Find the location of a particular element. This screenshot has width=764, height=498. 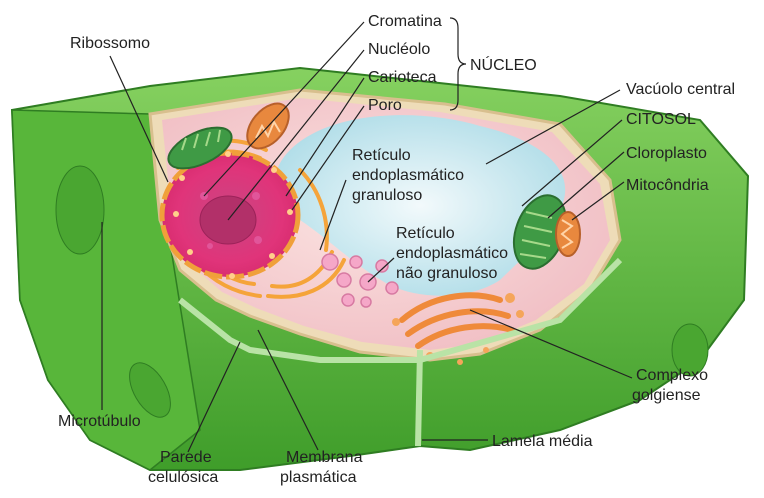

leader-rer is located at coordinates (333, 215).